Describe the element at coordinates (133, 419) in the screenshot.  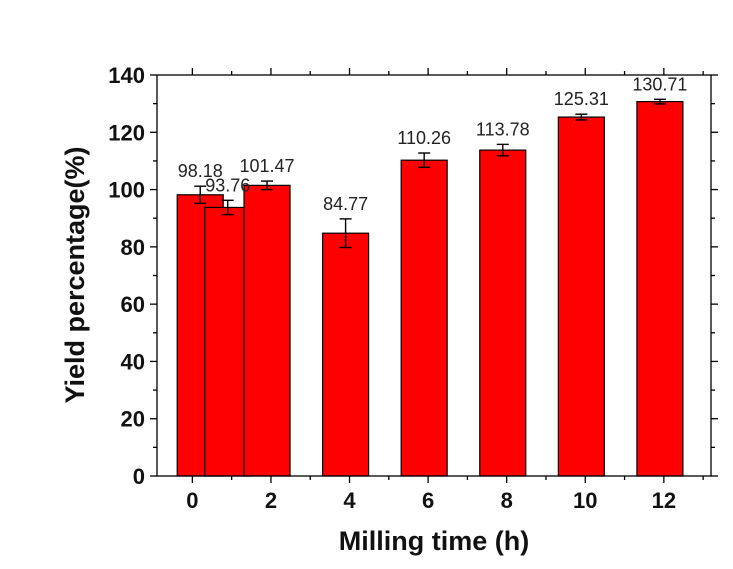
I see `y-tick-label-1: 20` at that location.